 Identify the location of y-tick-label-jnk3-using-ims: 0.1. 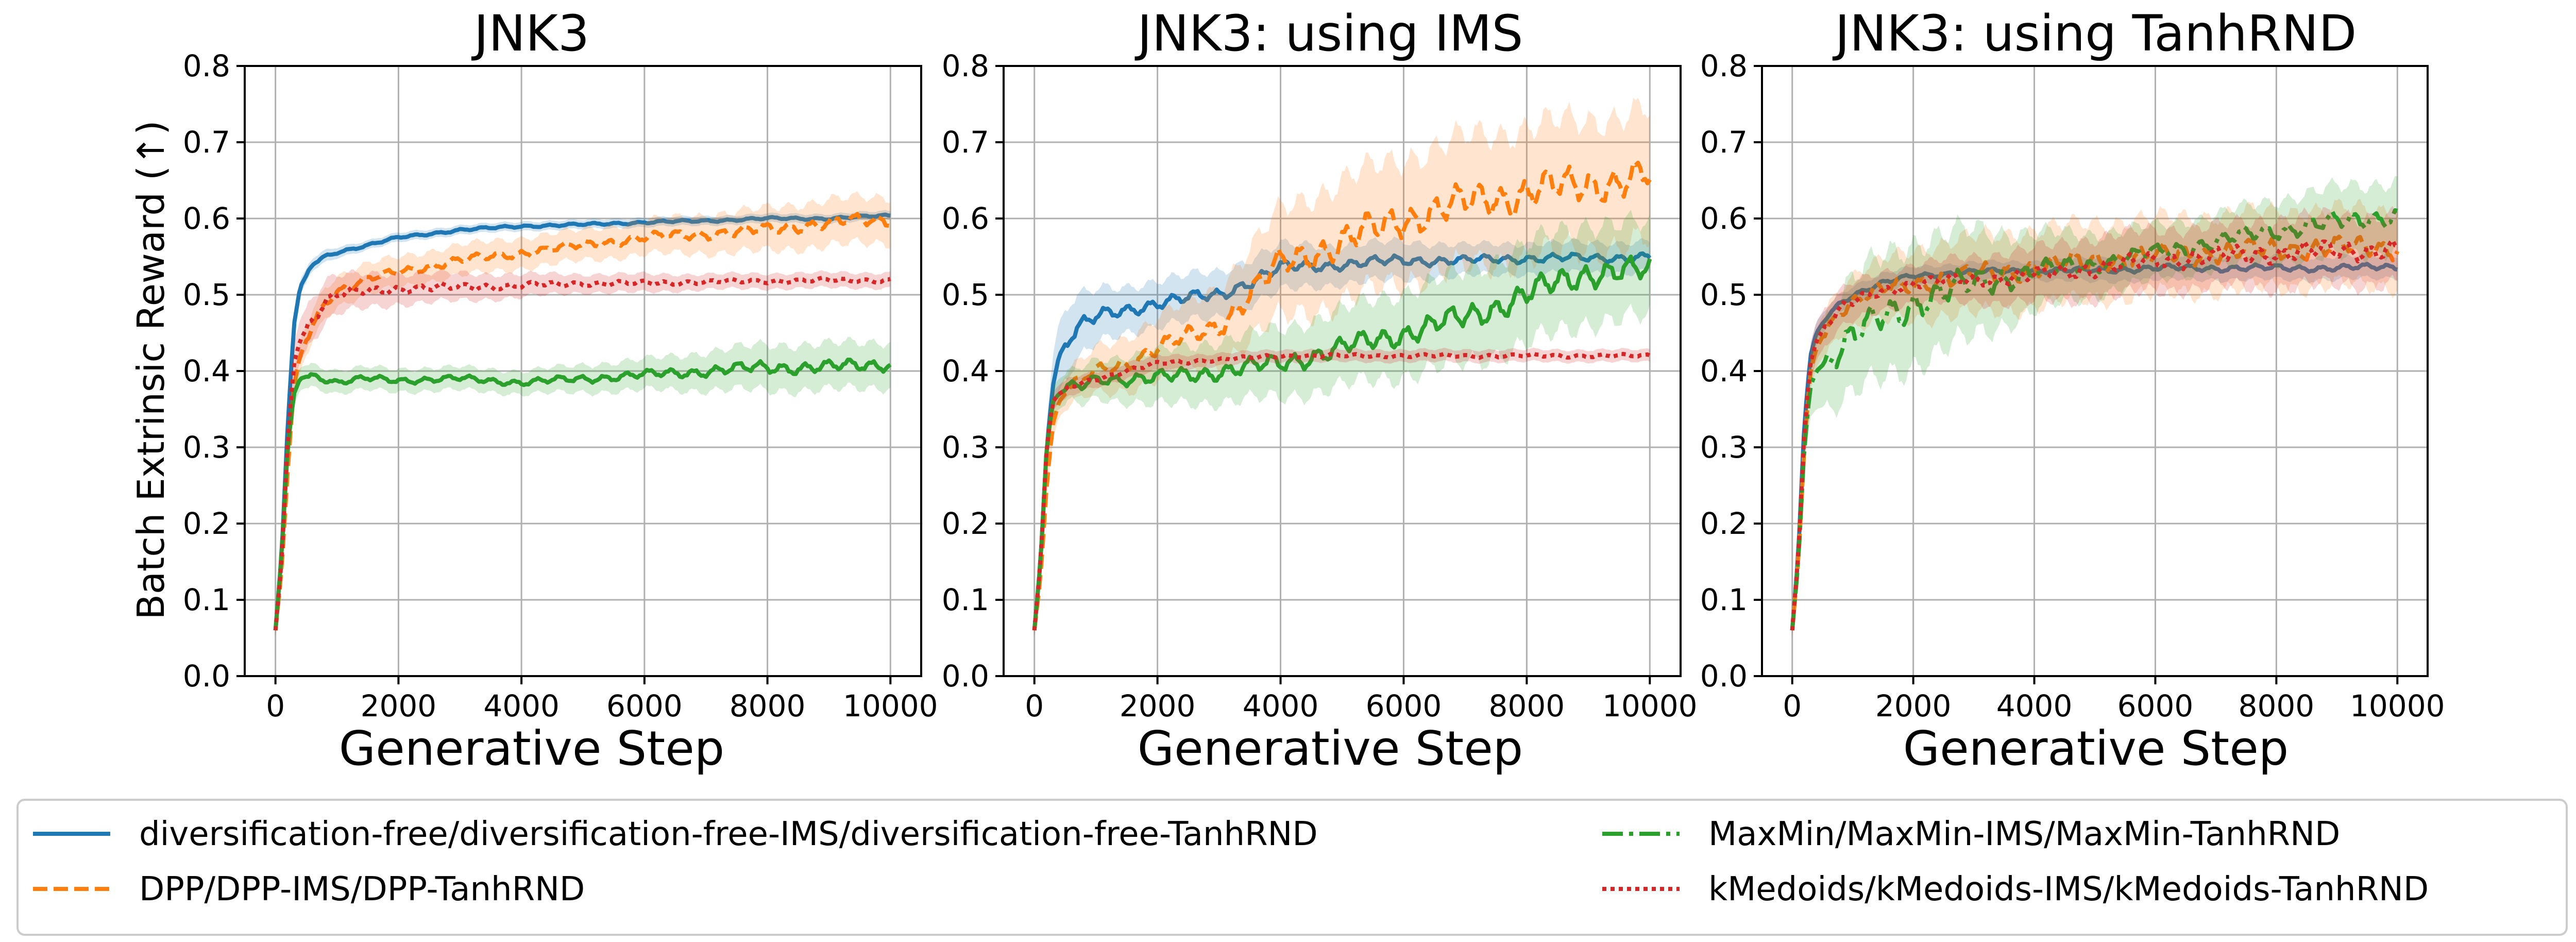
(965, 599).